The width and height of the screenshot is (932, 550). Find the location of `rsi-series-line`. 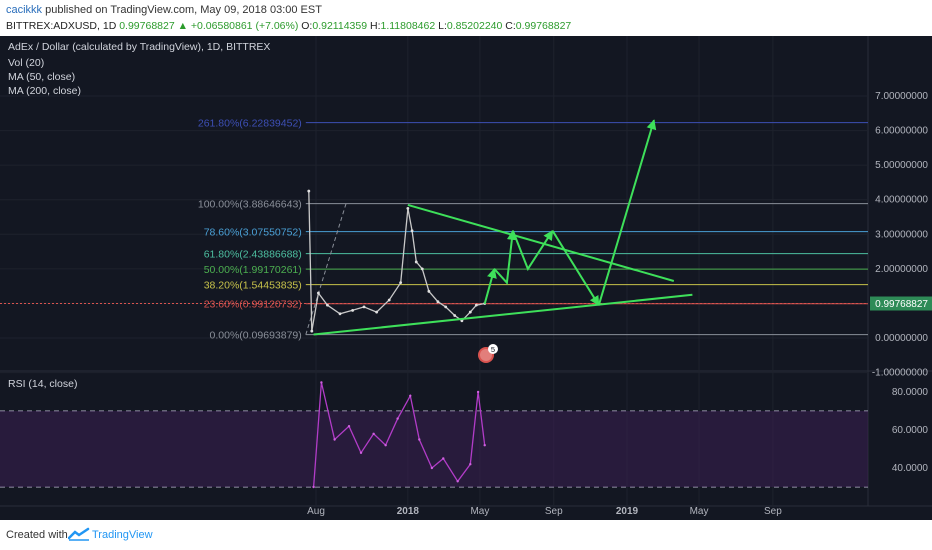

rsi-series-line is located at coordinates (399, 435).